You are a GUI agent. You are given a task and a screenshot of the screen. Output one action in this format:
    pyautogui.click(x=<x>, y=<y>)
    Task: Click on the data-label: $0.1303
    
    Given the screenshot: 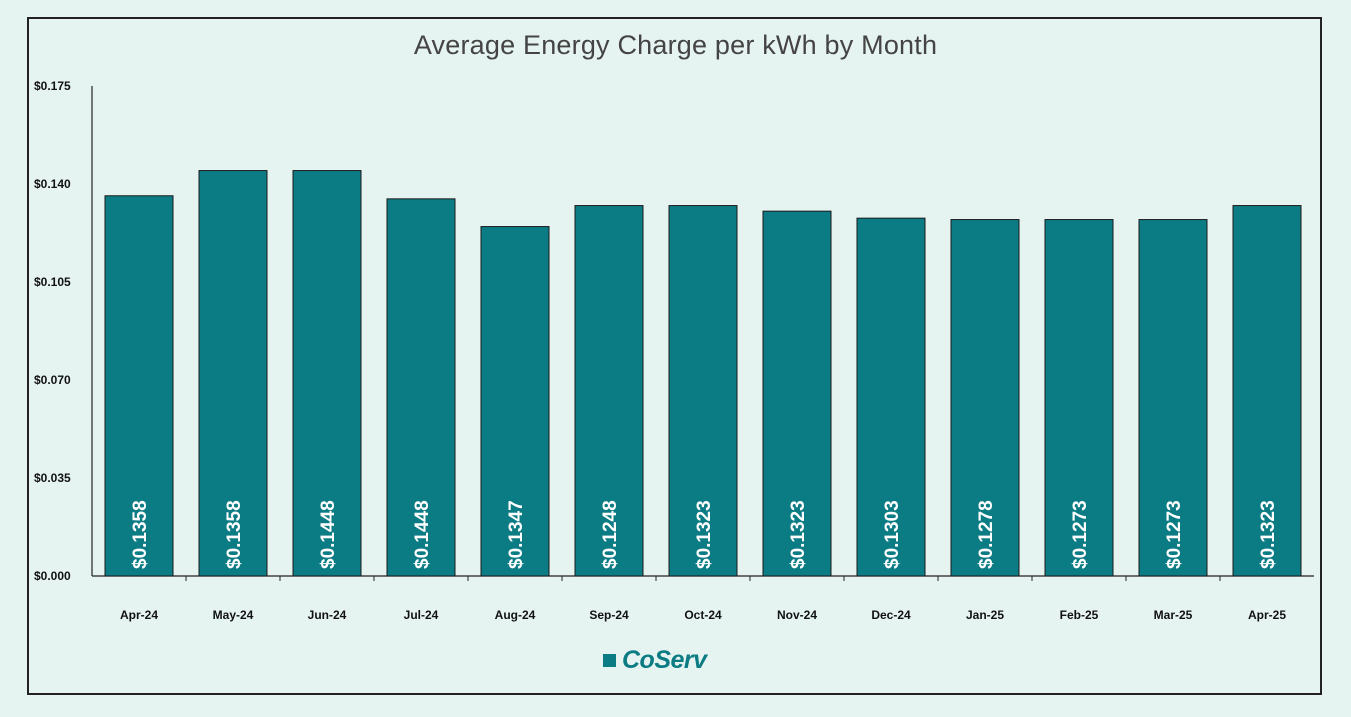 What is the action you would take?
    pyautogui.click(x=892, y=534)
    